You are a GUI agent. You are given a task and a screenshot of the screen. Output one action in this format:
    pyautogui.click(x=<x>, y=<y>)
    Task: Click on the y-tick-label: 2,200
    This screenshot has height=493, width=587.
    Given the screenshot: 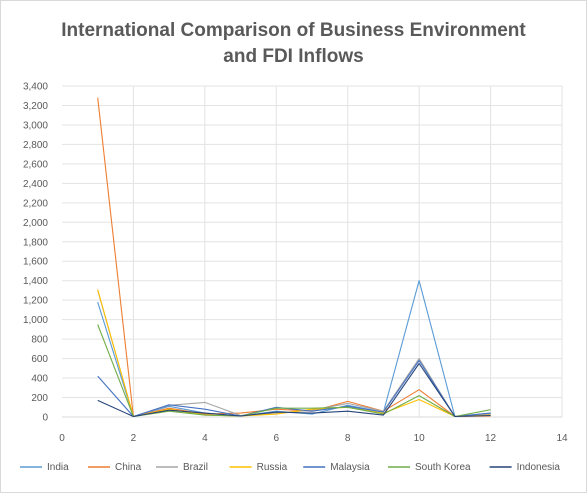 What is the action you would take?
    pyautogui.click(x=35, y=203)
    